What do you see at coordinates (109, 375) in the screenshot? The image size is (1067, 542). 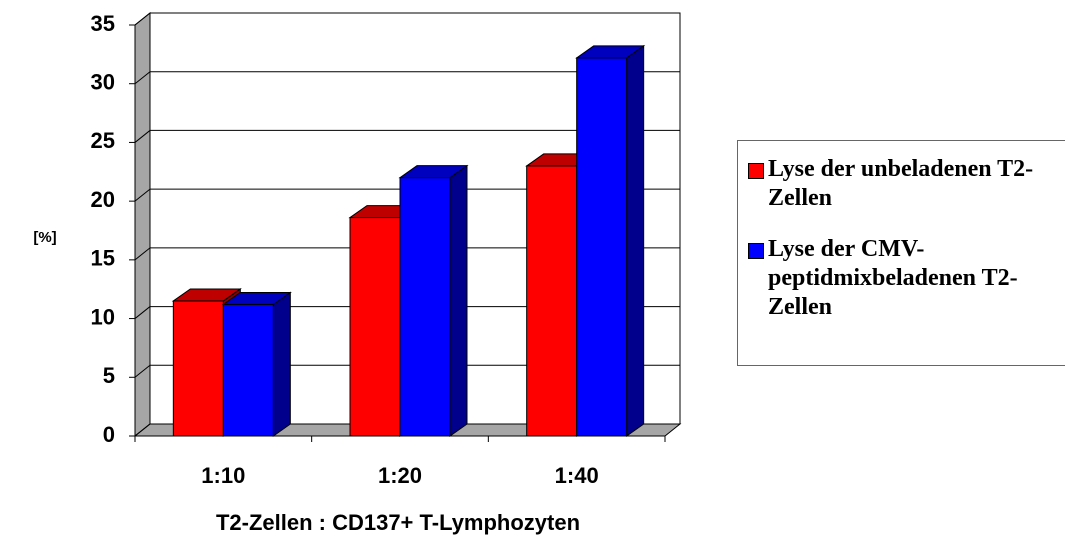 I see `y-tick-label: 5` at bounding box center [109, 375].